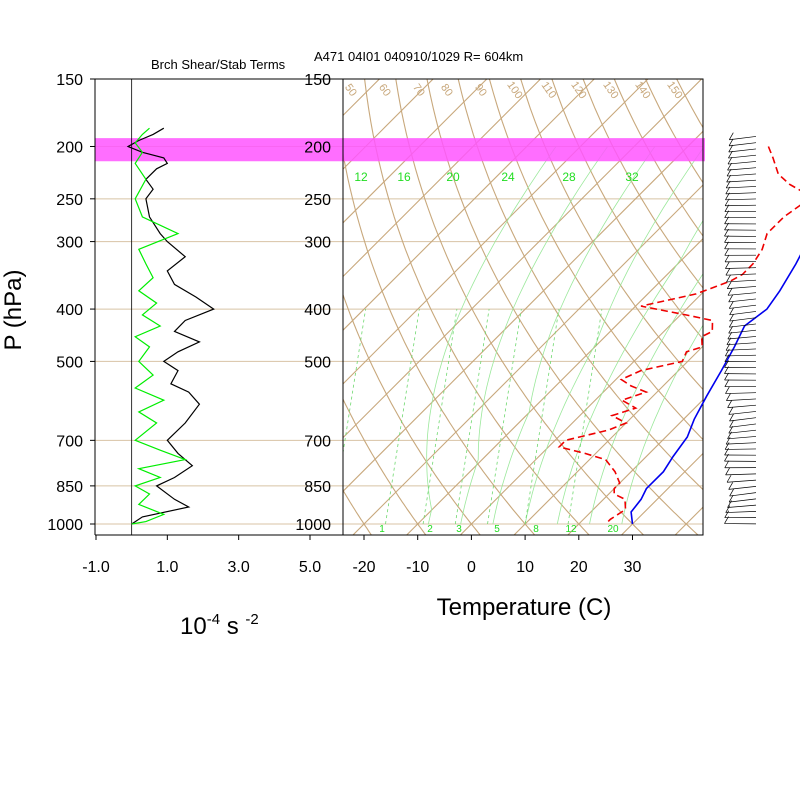  I want to click on unit-exp2: -2, so click(251, 619).